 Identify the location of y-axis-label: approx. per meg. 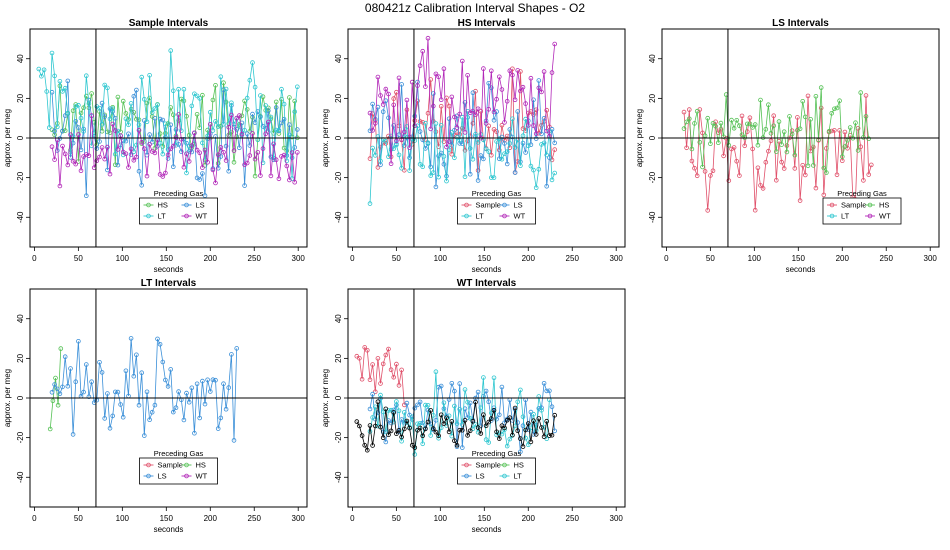
(325, 138).